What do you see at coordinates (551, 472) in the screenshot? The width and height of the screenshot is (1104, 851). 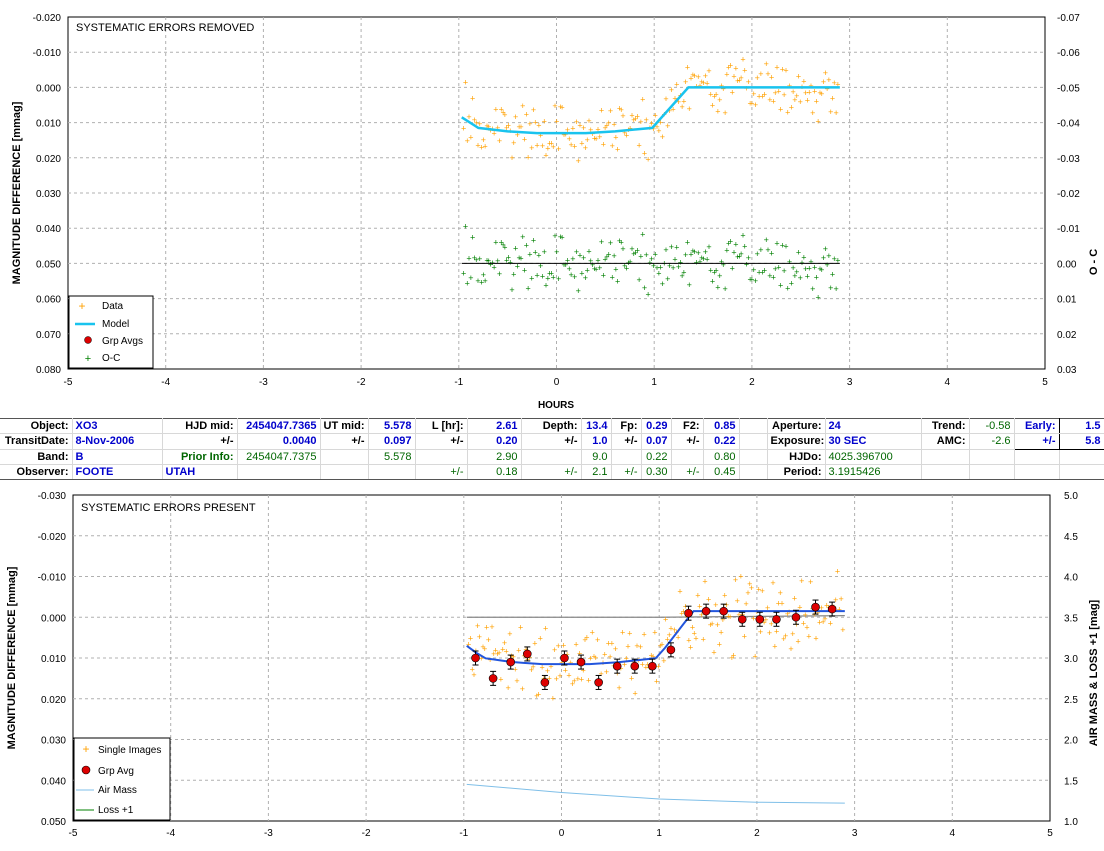 I see `prior-depth-pm: +/-` at bounding box center [551, 472].